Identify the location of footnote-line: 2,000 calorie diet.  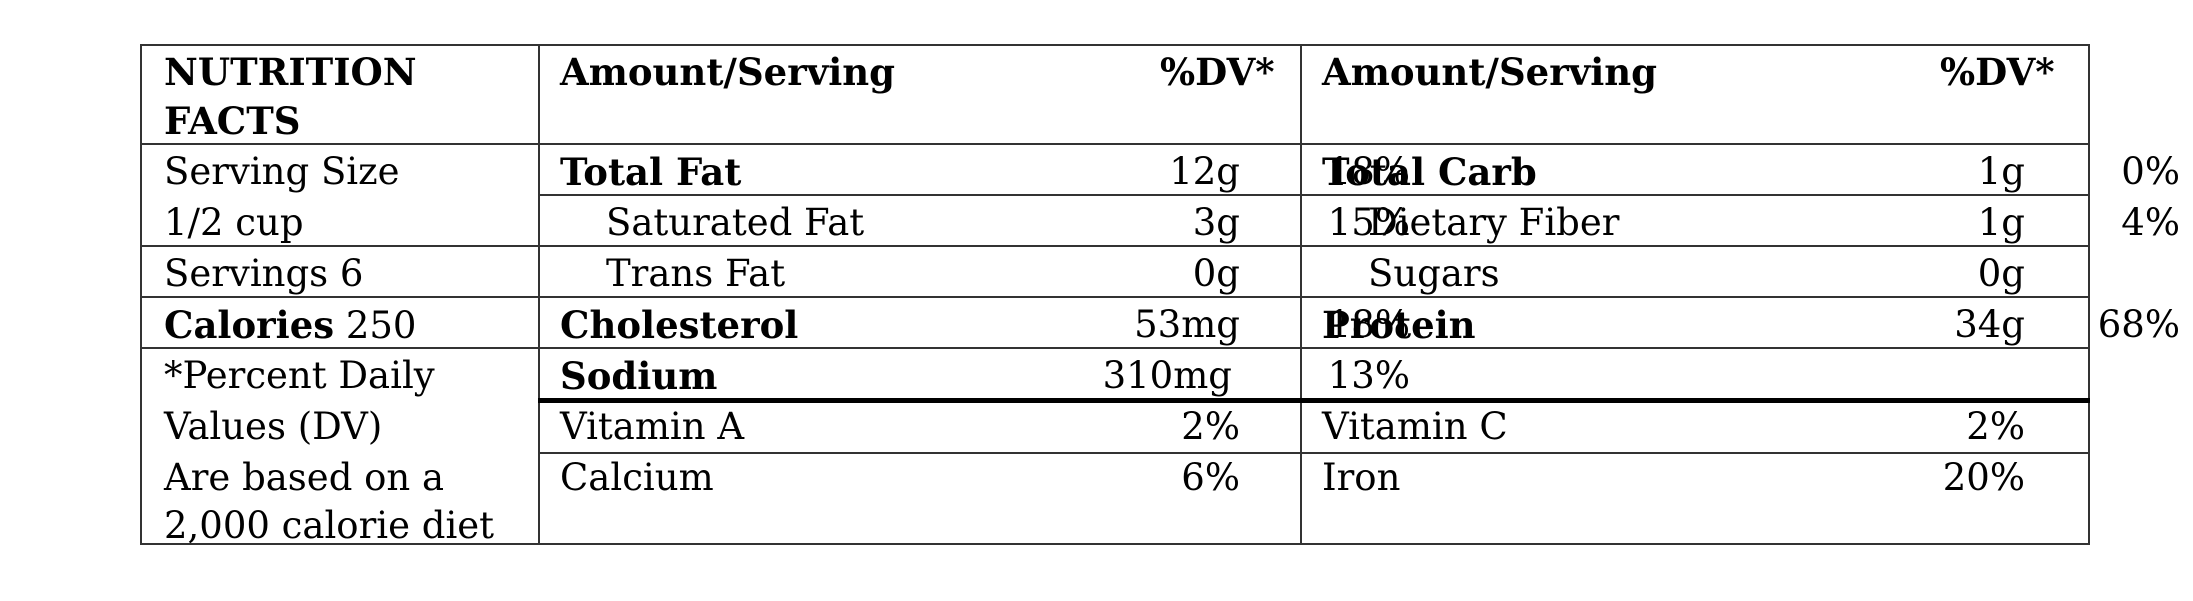
(329, 525).